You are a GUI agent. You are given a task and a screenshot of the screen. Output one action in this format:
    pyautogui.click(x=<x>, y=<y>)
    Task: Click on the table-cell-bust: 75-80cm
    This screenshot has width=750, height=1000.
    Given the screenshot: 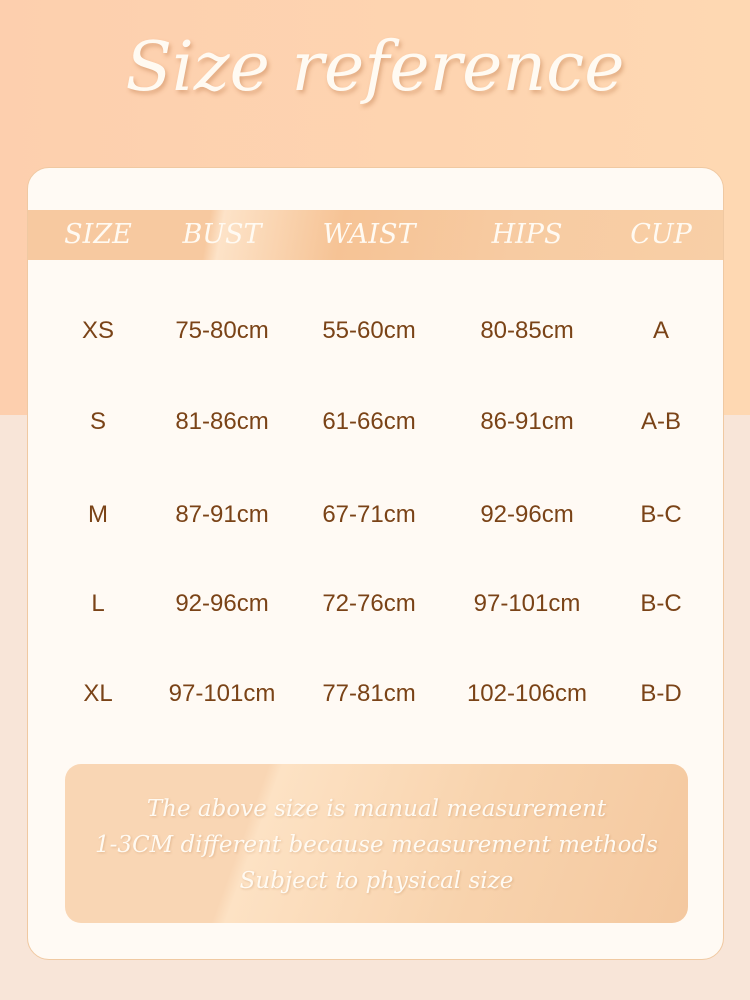 What is the action you would take?
    pyautogui.click(x=222, y=330)
    